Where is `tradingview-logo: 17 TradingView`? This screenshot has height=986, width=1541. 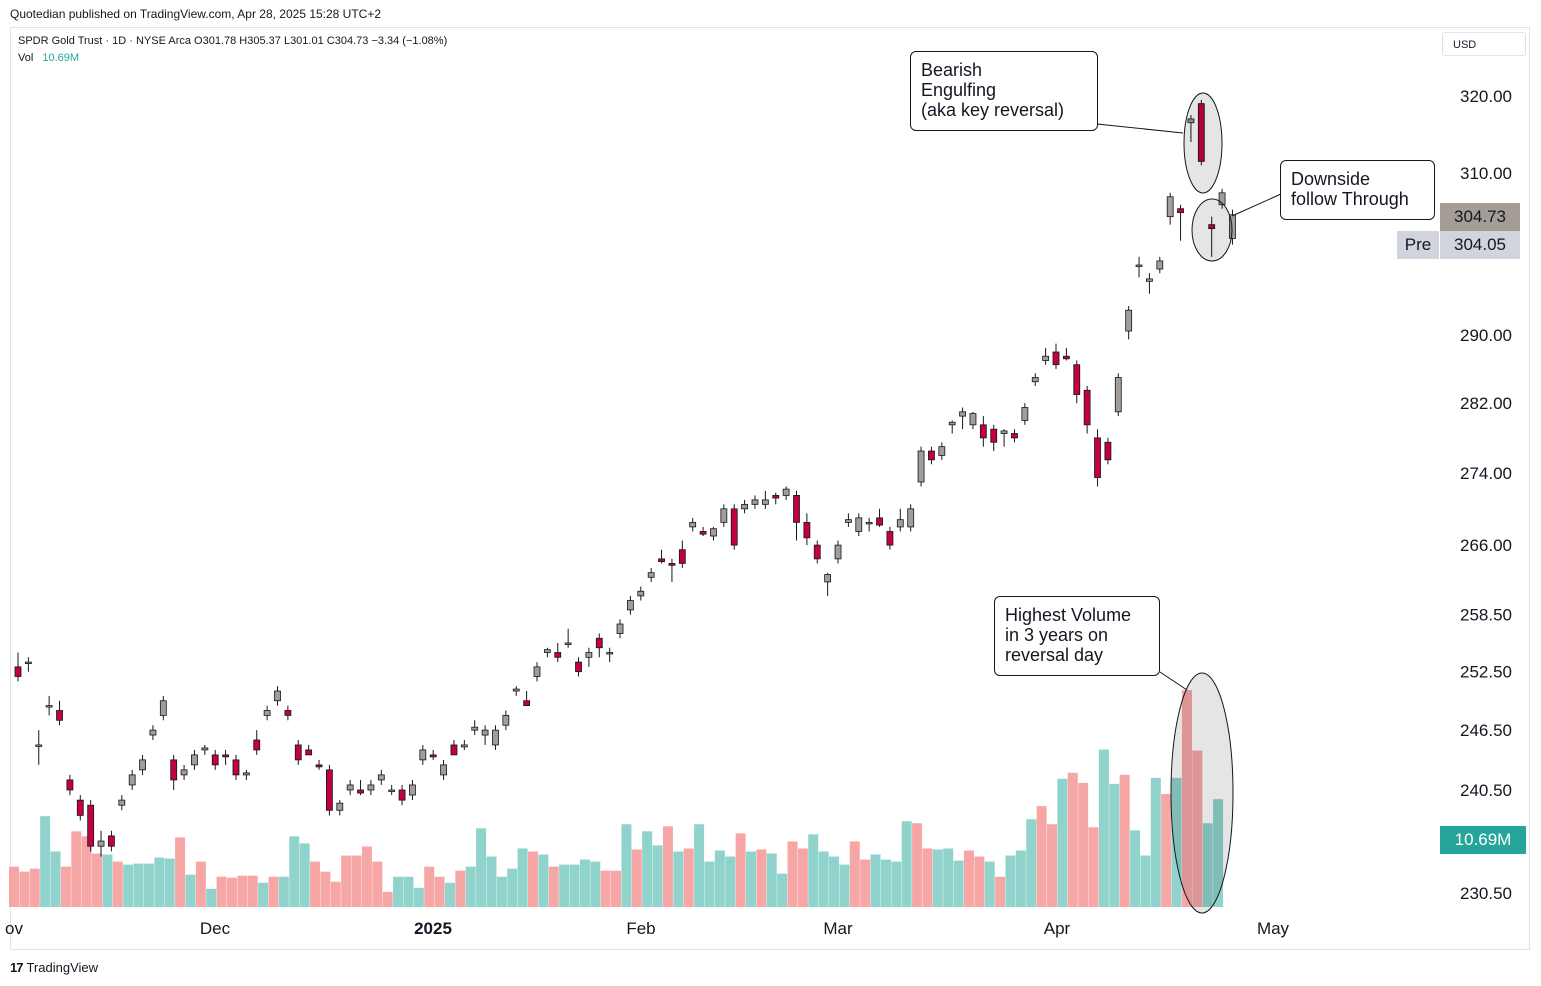 tradingview-logo: 17 TradingView is located at coordinates (54, 967).